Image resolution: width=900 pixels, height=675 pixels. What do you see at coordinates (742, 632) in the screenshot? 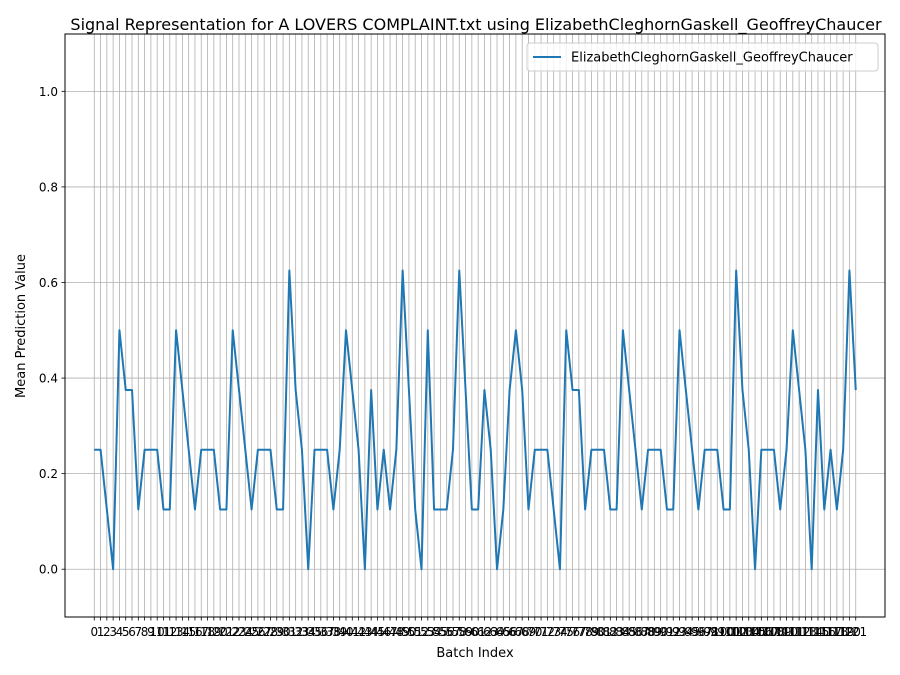
I see `x-tick-label: 103` at bounding box center [742, 632].